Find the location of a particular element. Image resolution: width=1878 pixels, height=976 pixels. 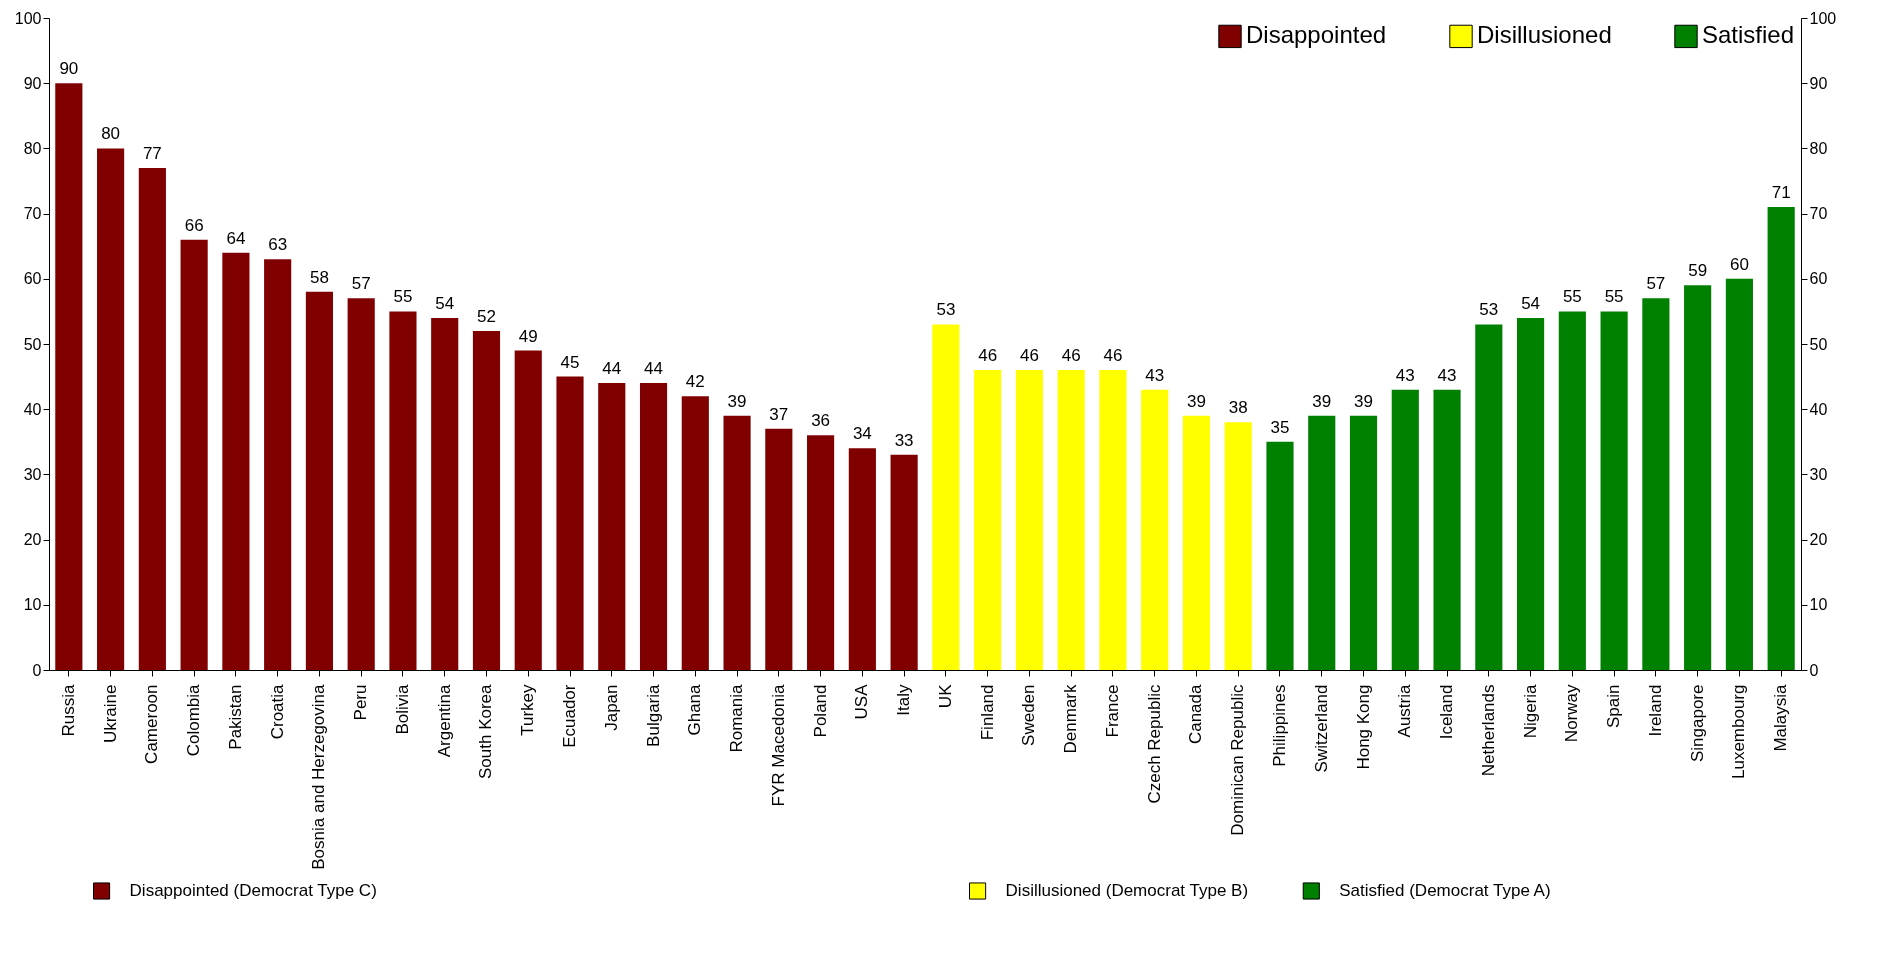

x-tick-label: Cameroon is located at coordinates (152, 724).